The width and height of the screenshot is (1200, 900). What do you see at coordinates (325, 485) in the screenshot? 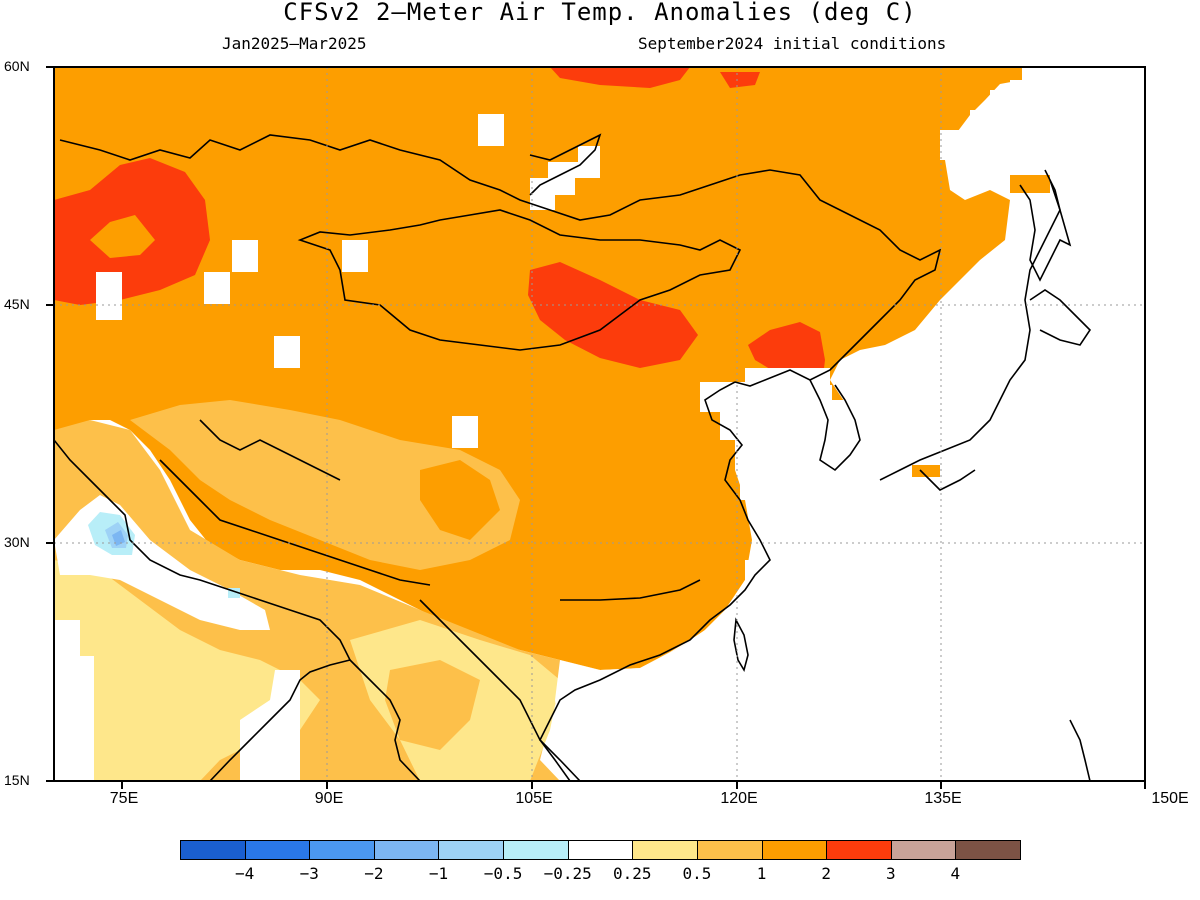
I see `anomaly-region-0.5-to-1-plateau` at bounding box center [325, 485].